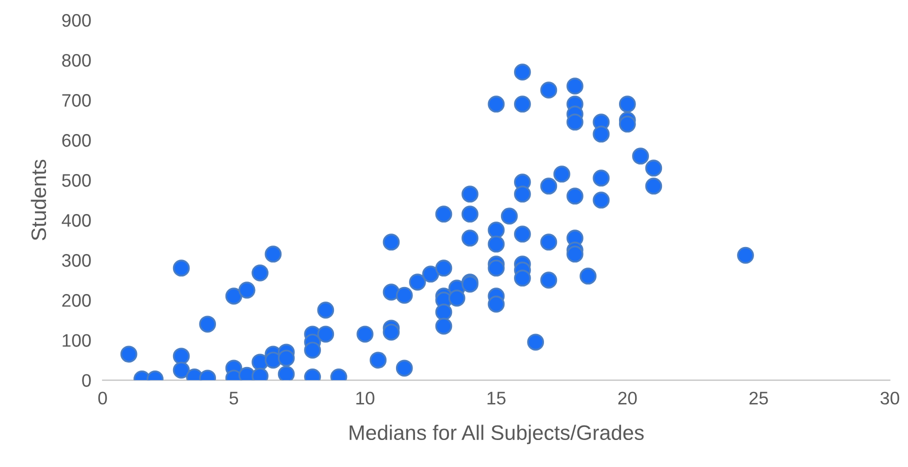  I want to click on y-tick-label: 100, so click(76, 340).